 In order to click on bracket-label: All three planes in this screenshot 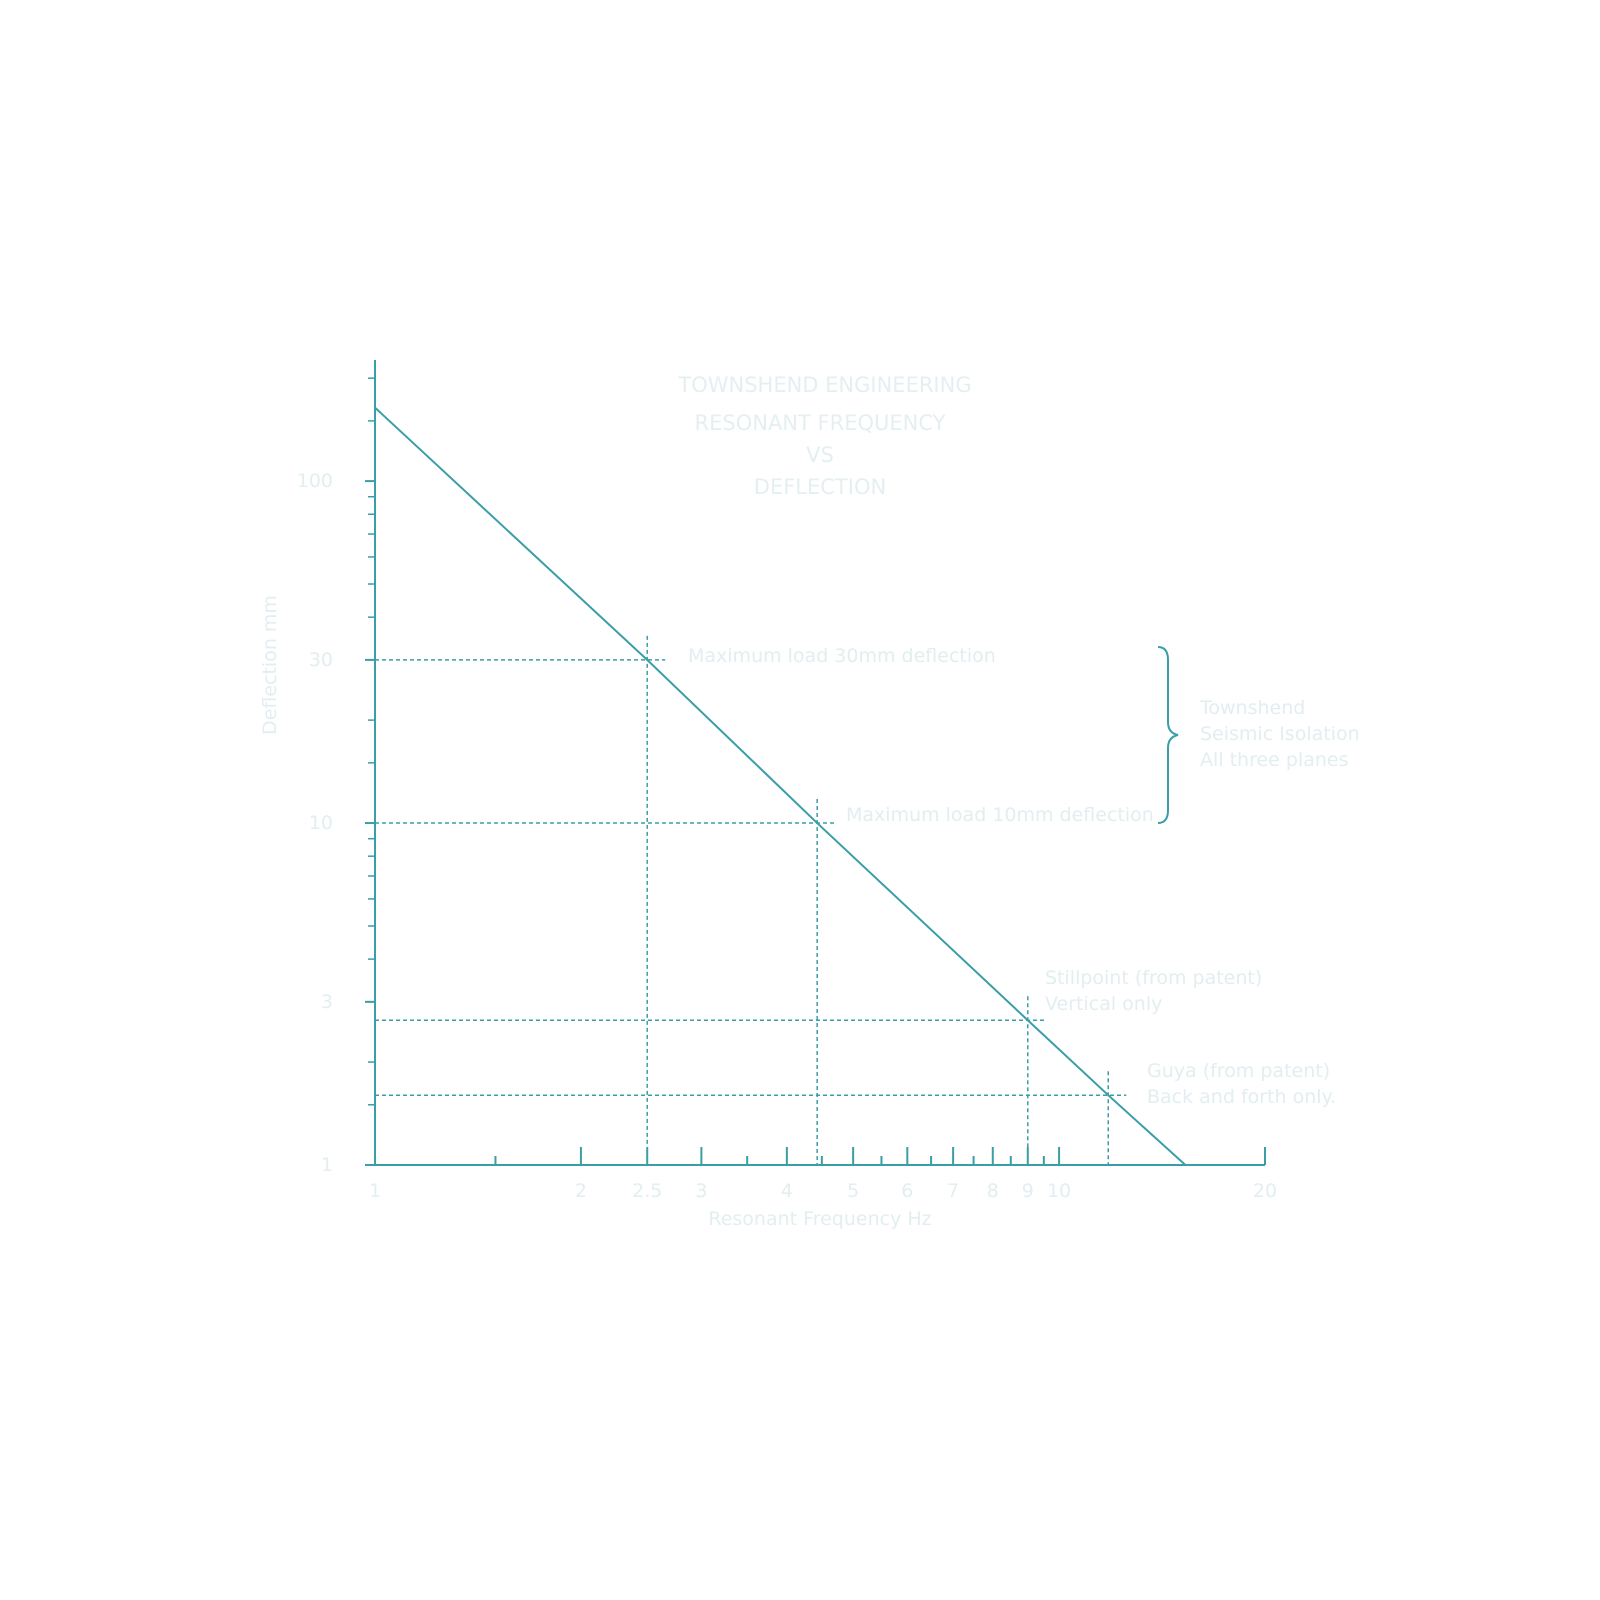, I will do `click(1274, 760)`.